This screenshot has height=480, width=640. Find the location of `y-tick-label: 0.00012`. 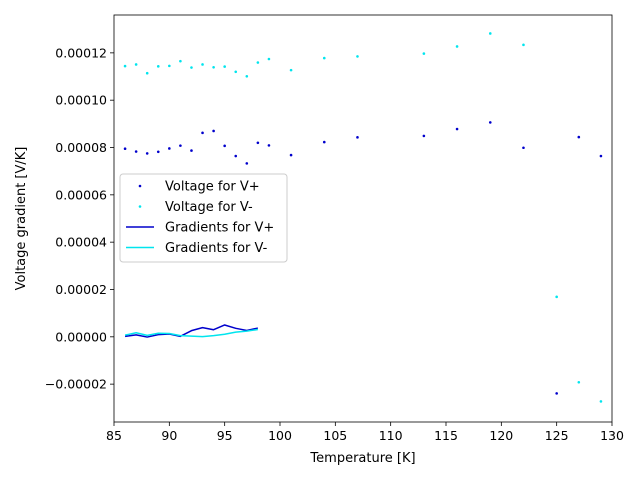

y-tick-label: 0.00012 is located at coordinates (81, 52).